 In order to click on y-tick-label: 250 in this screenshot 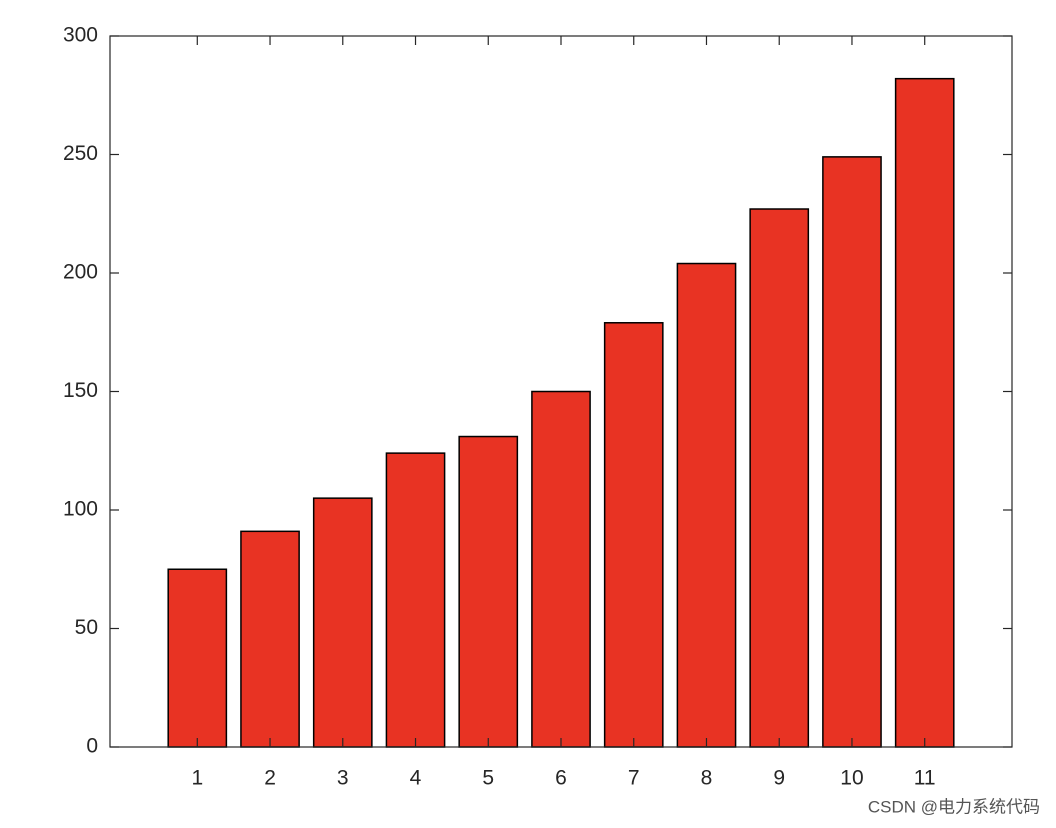, I will do `click(80, 153)`.